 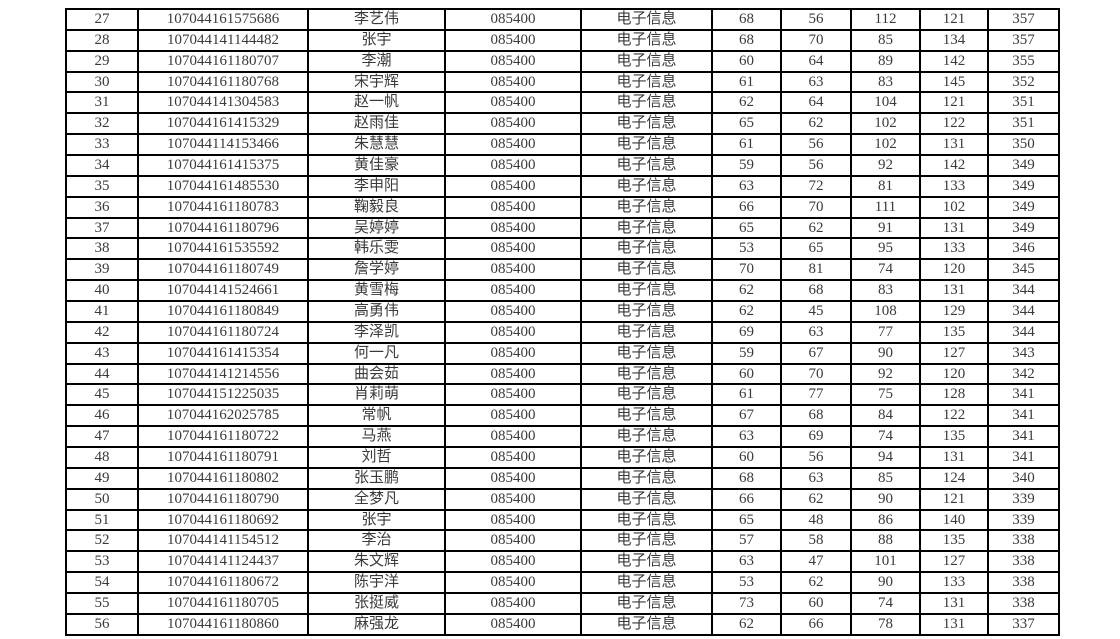 What do you see at coordinates (1023, 520) in the screenshot?
I see `cell-total_score: 339` at bounding box center [1023, 520].